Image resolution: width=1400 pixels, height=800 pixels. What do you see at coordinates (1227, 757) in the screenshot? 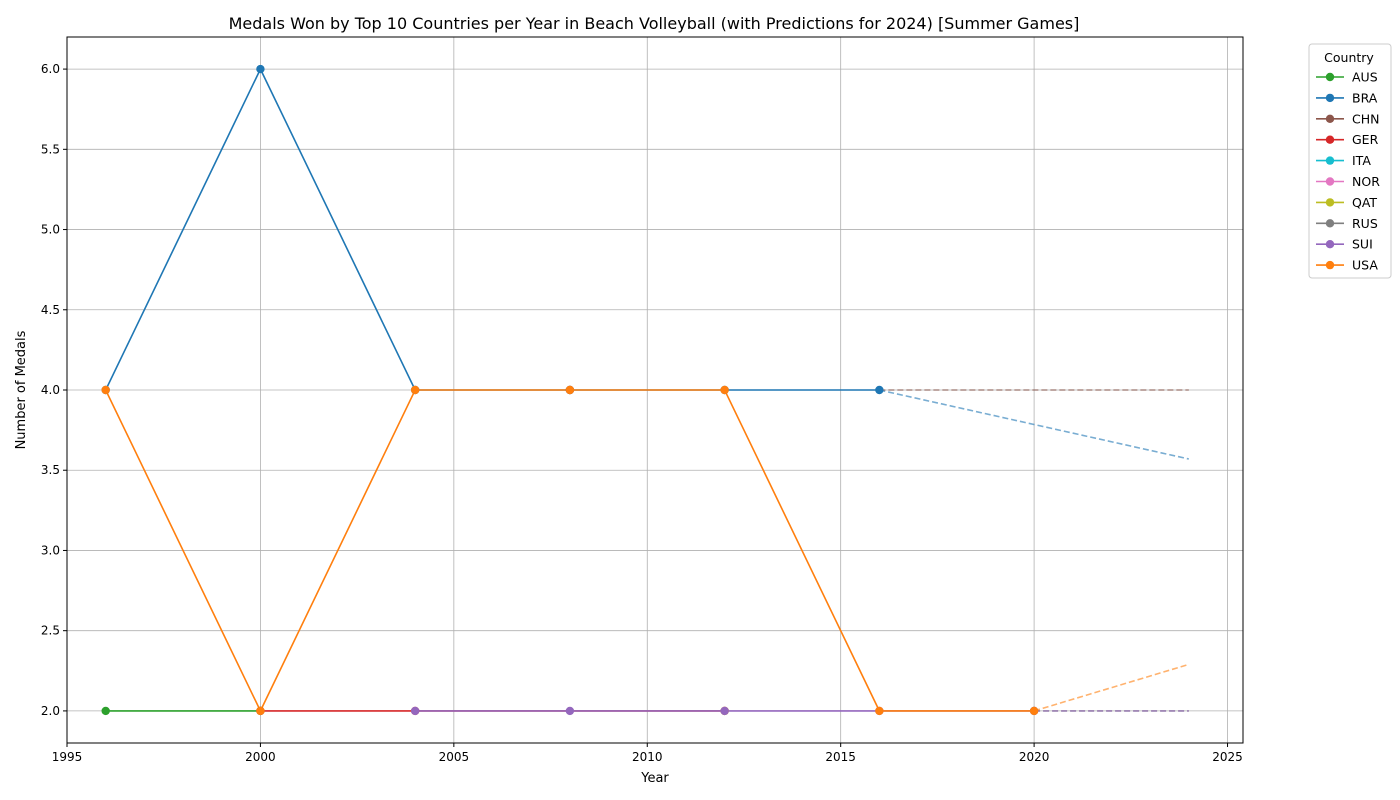
I see `x-tick-label: 2025` at bounding box center [1227, 757].